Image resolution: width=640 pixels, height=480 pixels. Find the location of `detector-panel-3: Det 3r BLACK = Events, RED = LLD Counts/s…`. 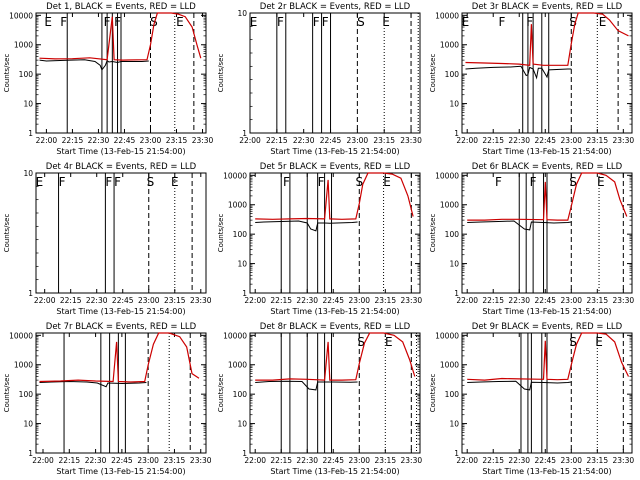

detector-panel-3: Det 3r BLACK = Events, RED = LLD Counts/s… is located at coordinates (531, 79).